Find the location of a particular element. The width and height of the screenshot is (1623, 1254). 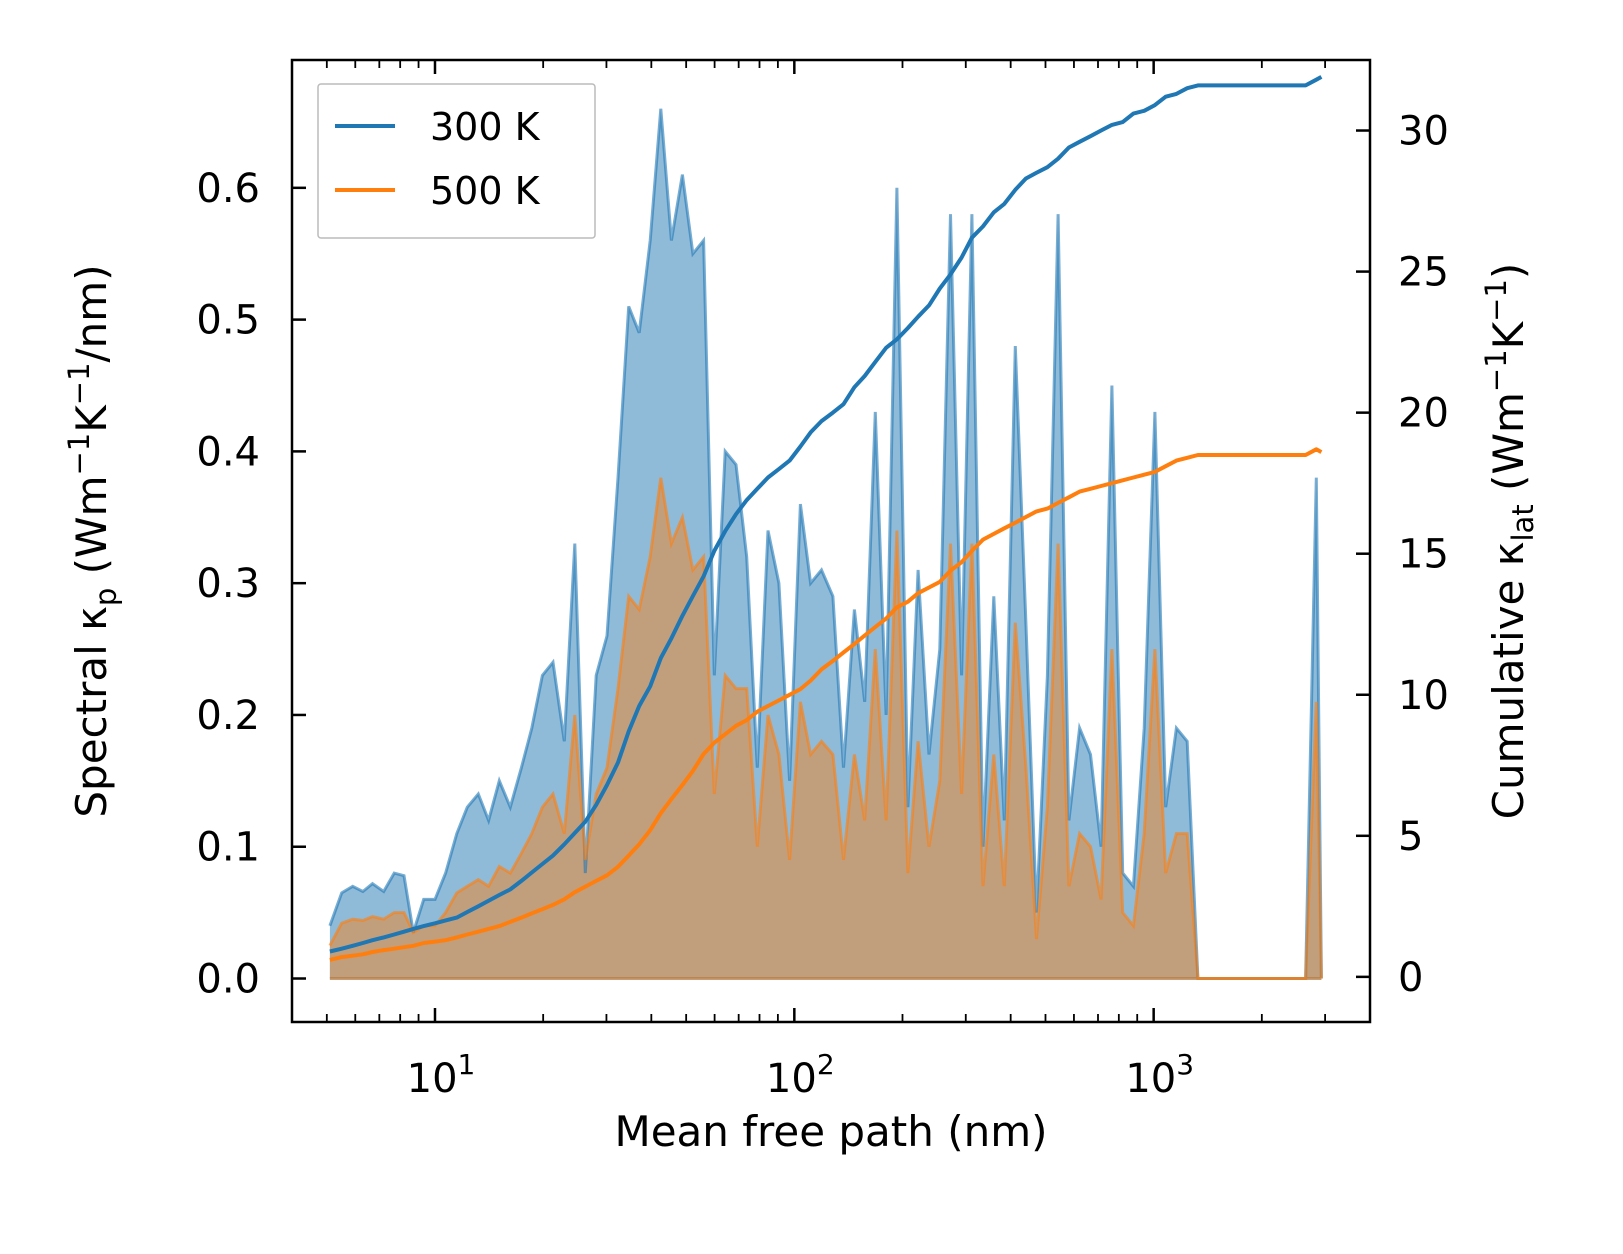

y-axis-title-left: Spectral κp (Wm−1K−1/nm) is located at coordinates (92, 540).